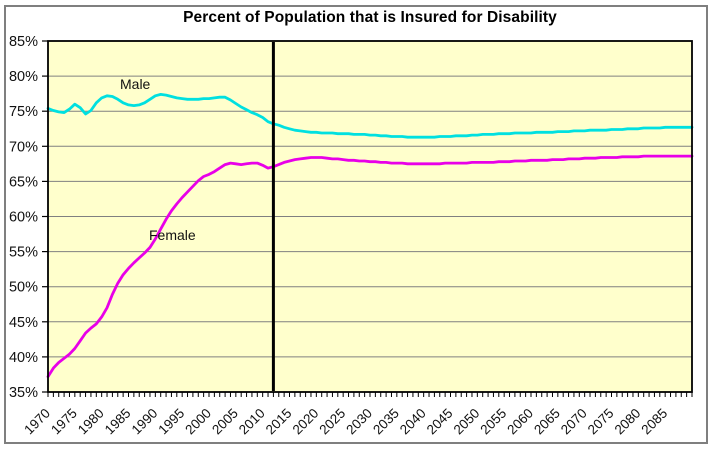 The width and height of the screenshot is (720, 454). What do you see at coordinates (23, 393) in the screenshot?
I see `svg-text: 35%` at bounding box center [23, 393].